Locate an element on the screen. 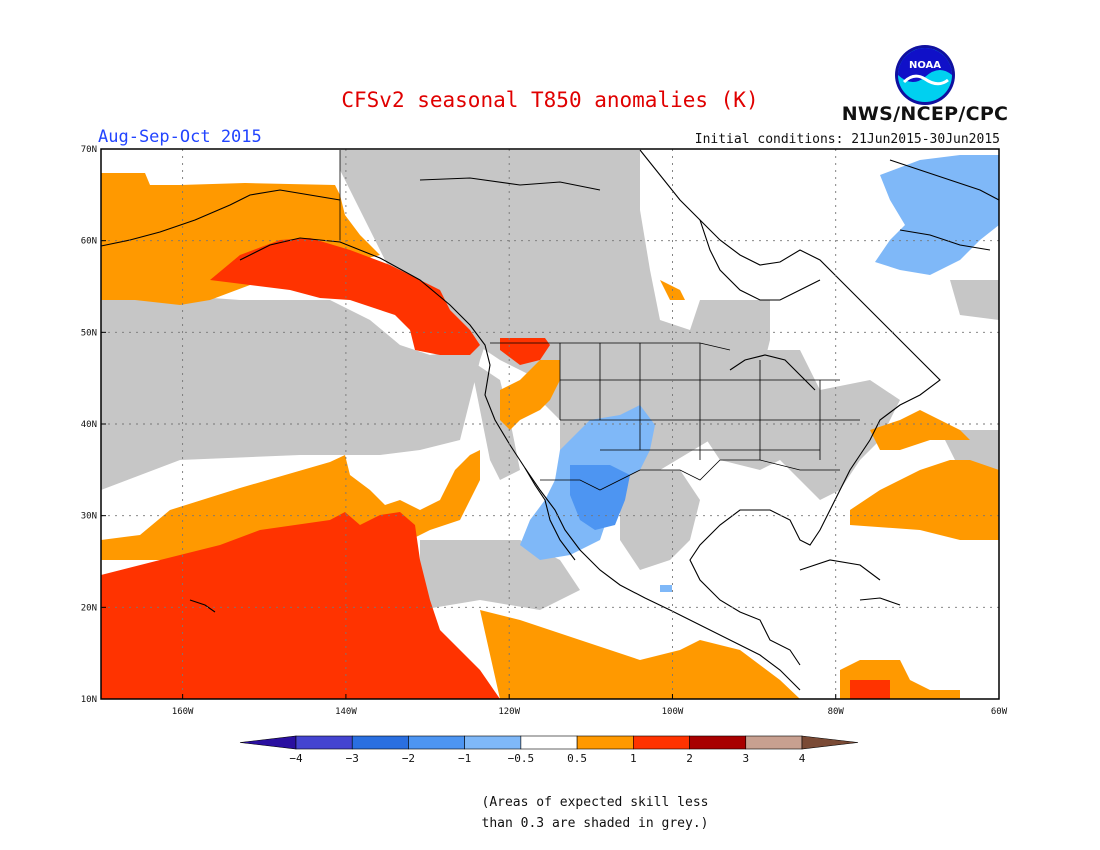 The image size is (1100, 850). lat-tick-label: 30N is located at coordinates (89, 517).